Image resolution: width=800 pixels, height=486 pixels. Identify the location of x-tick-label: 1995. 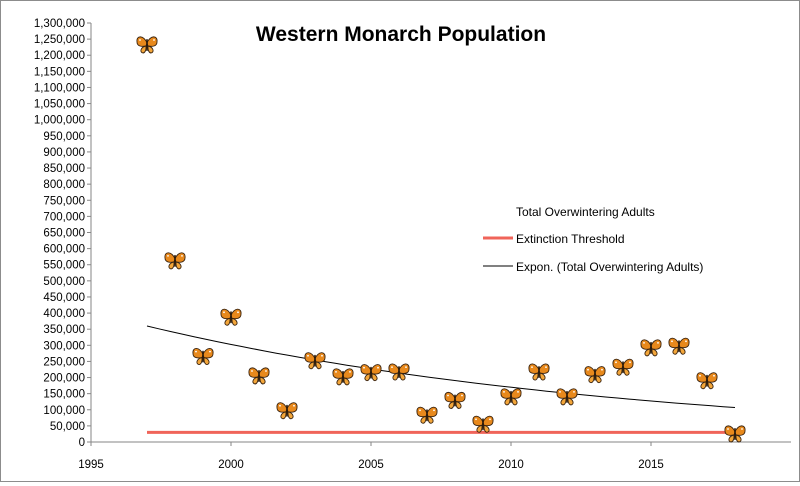
(91, 465).